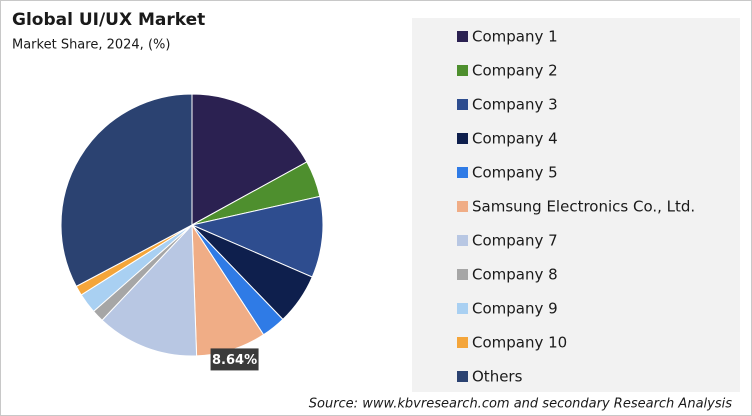  Describe the element at coordinates (583, 207) in the screenshot. I see `legend-label: Samsung Electronics Co., Ltd.` at that location.